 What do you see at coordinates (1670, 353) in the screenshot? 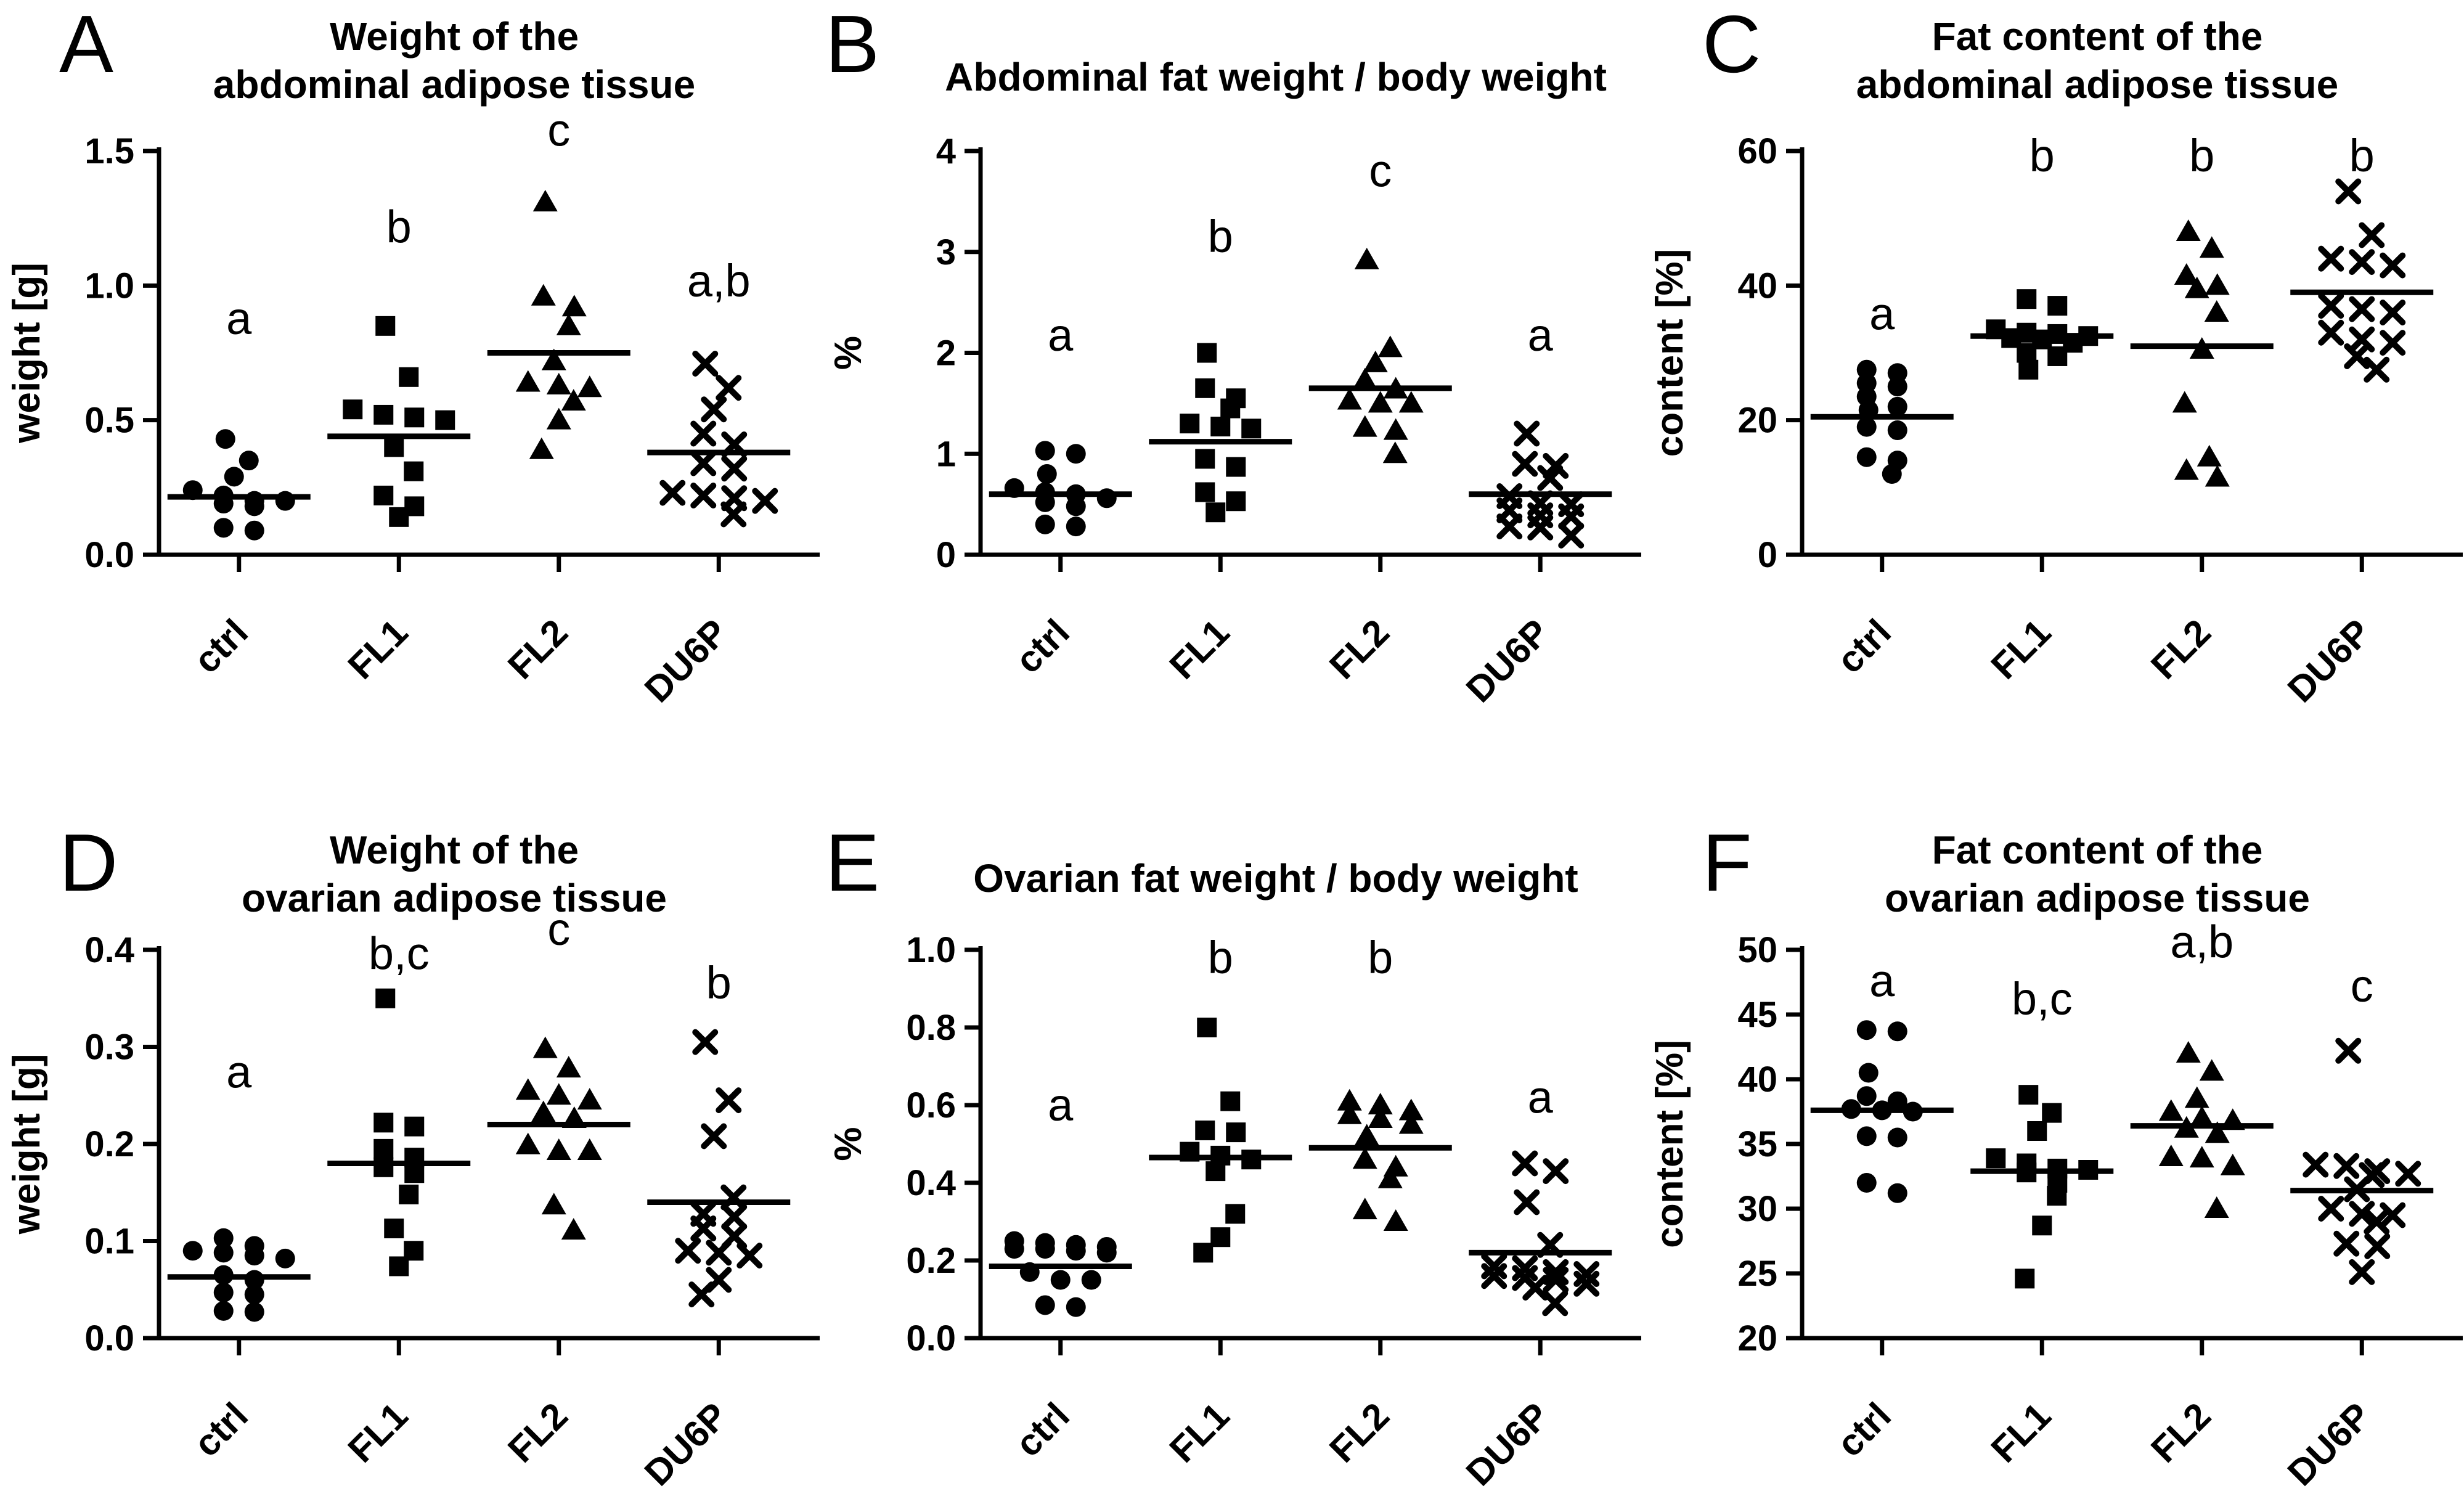
I see `y-axis-title: content [%]` at bounding box center [1670, 353].